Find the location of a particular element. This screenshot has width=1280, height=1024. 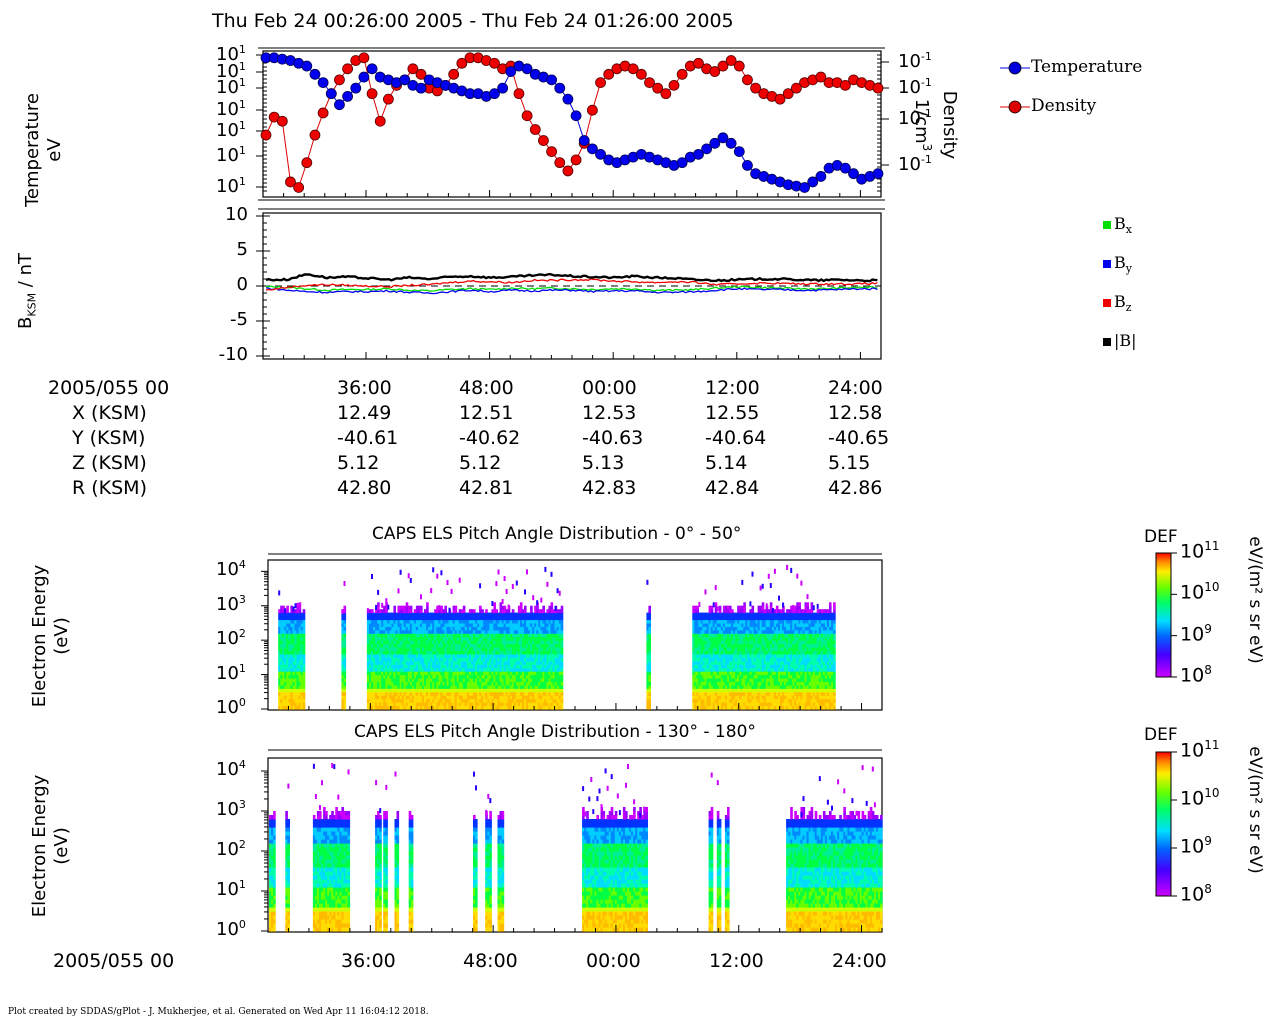

bfield-legend-item: Bx is located at coordinates (1117, 225).